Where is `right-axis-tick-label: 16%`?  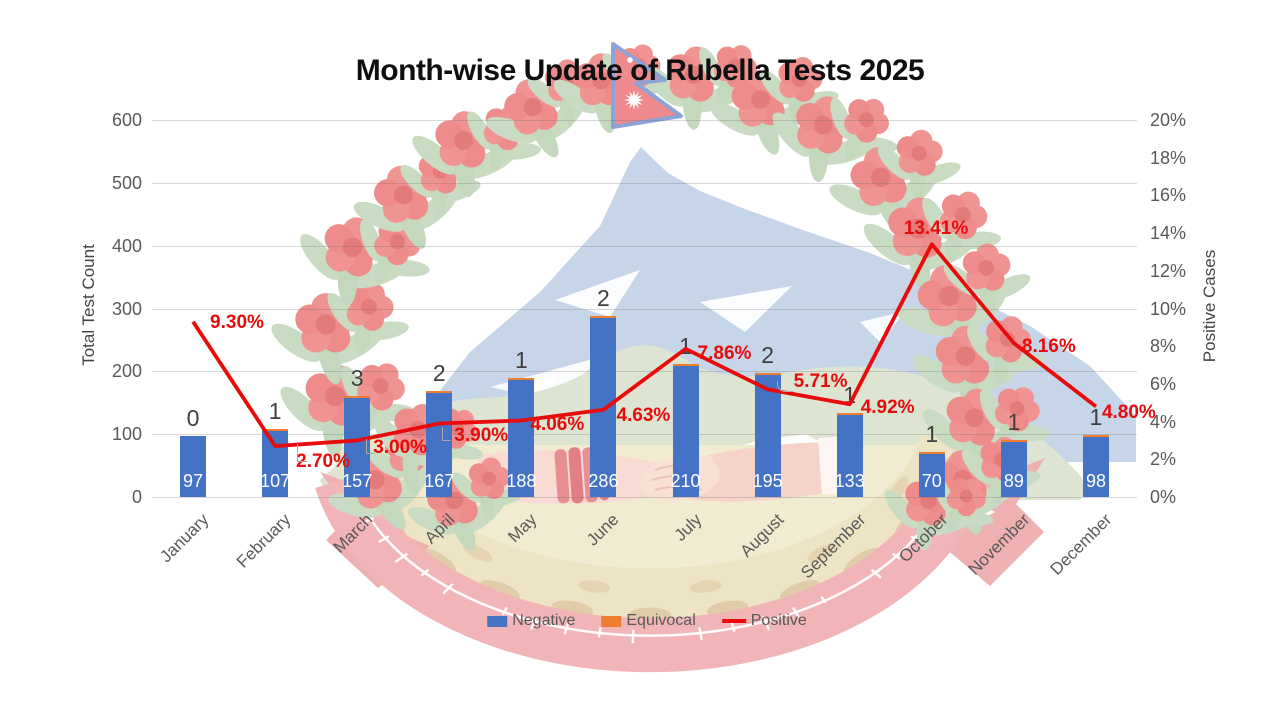
right-axis-tick-label: 16% is located at coordinates (1168, 195).